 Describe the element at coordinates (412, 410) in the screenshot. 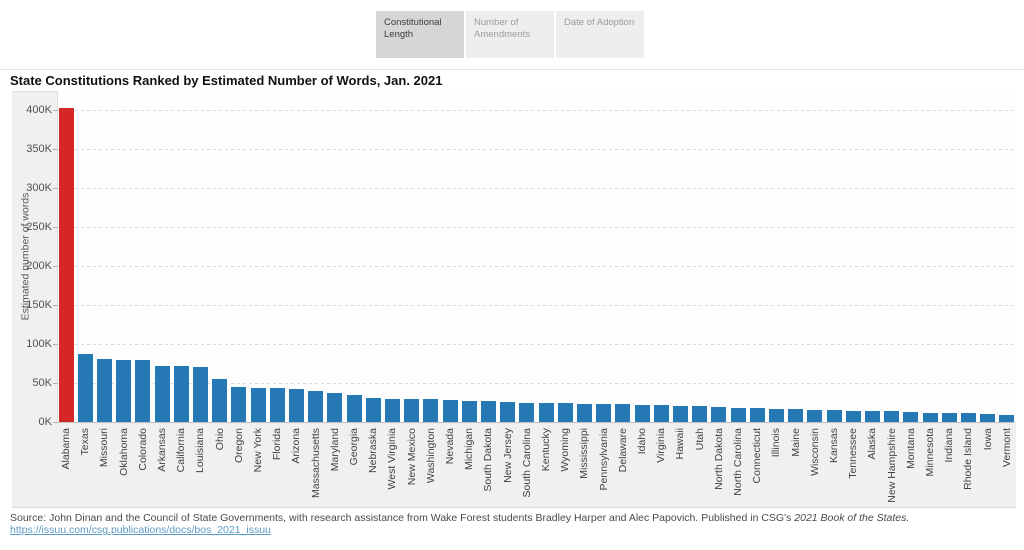

I see `bar-new-mexico` at that location.